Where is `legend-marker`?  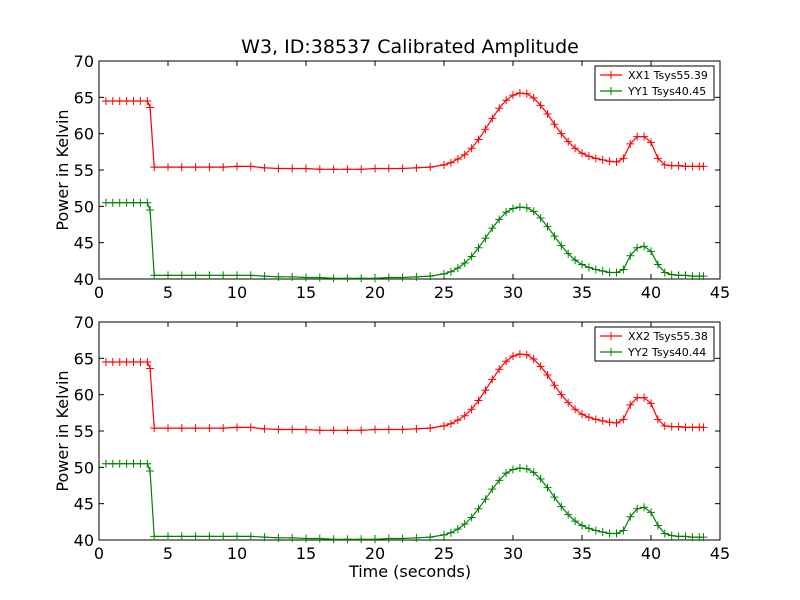
legend-marker is located at coordinates (611, 91).